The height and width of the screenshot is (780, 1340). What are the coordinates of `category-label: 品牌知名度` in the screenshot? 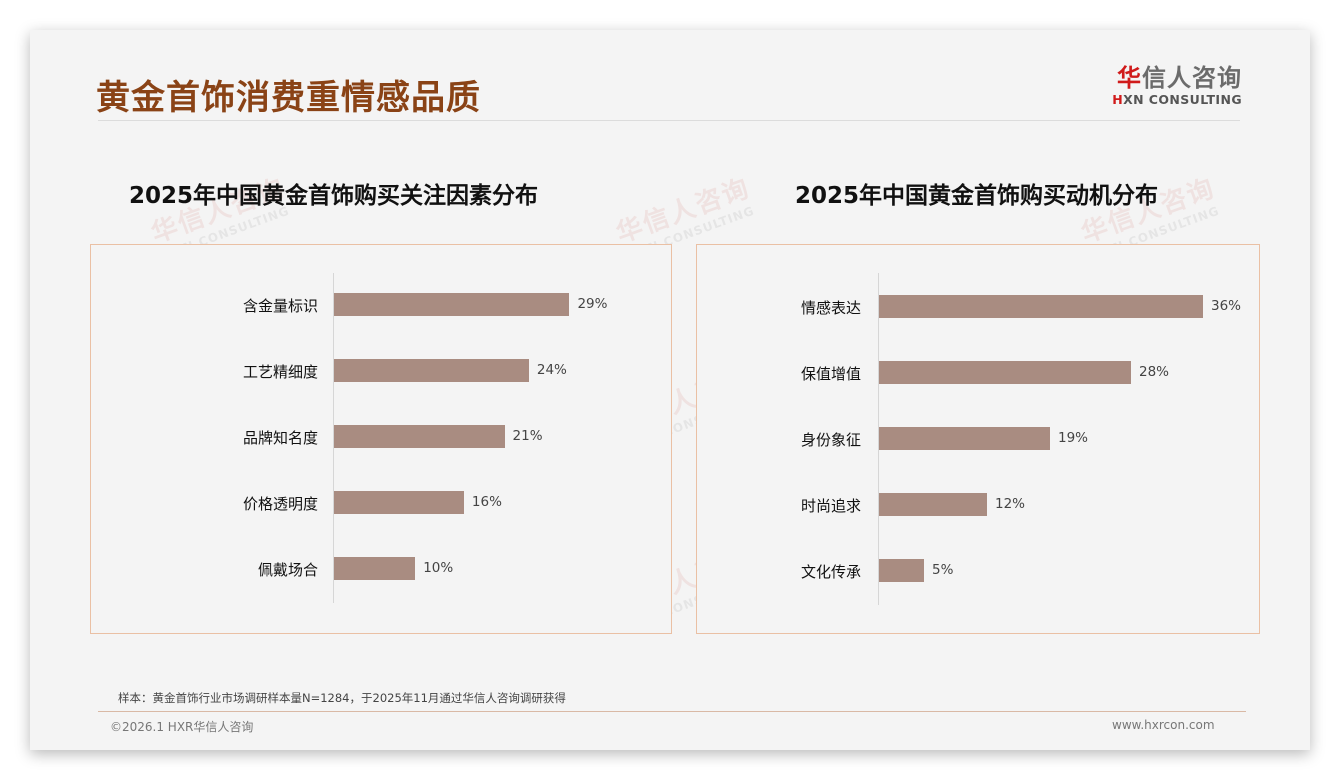 It's located at (280, 438).